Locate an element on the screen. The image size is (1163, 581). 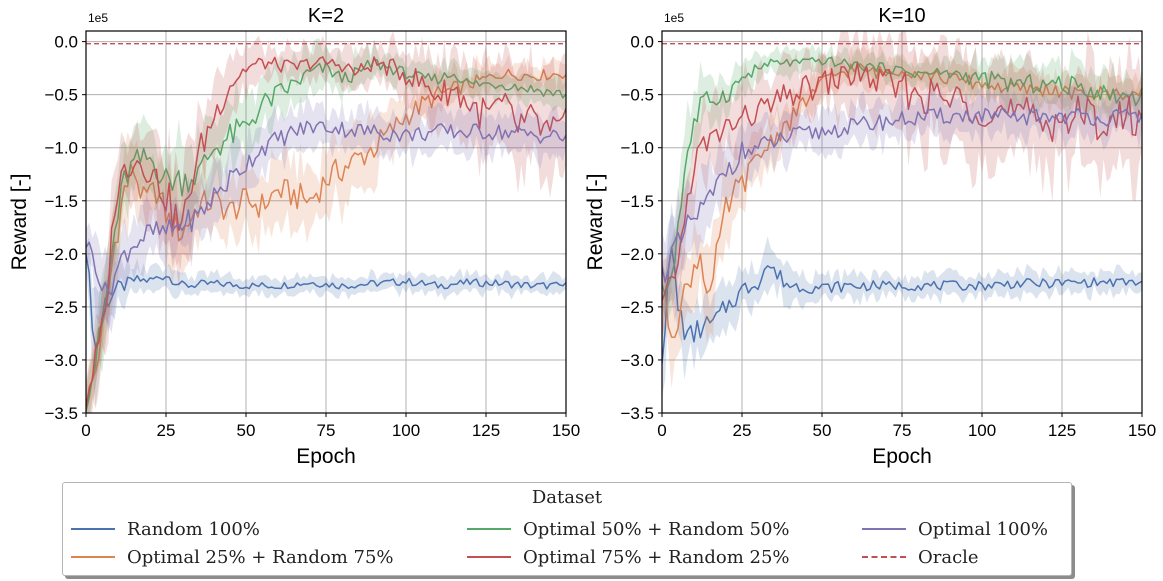
legend-item-optimal-100: Optimal 100% is located at coordinates (955, 529).